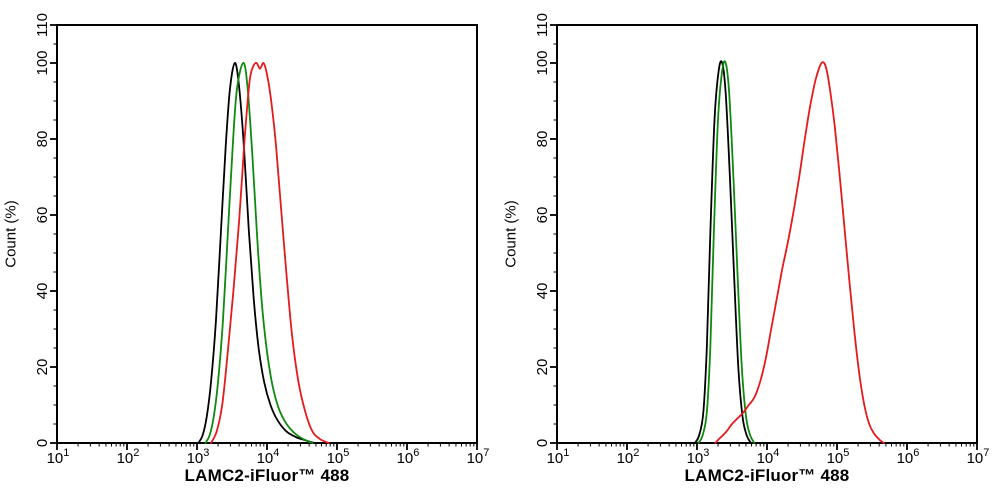 The width and height of the screenshot is (994, 501). Describe the element at coordinates (267, 475) in the screenshot. I see `x-axis-title-left: LAMC2-iFluor™ 488` at that location.